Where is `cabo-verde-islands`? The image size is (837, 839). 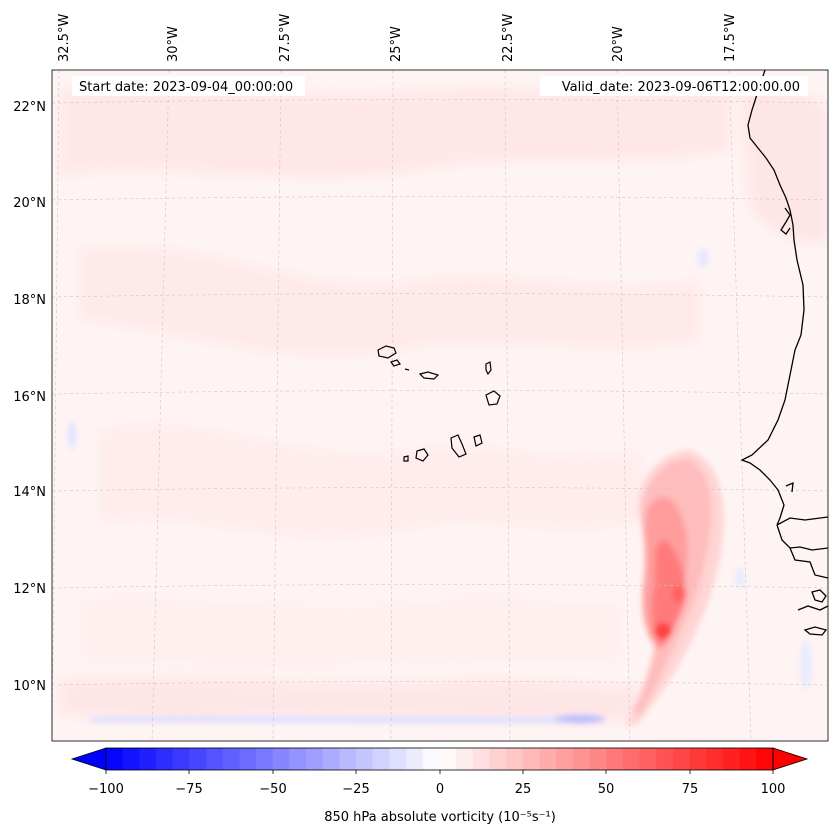 cabo-verde-islands is located at coordinates (439, 403).